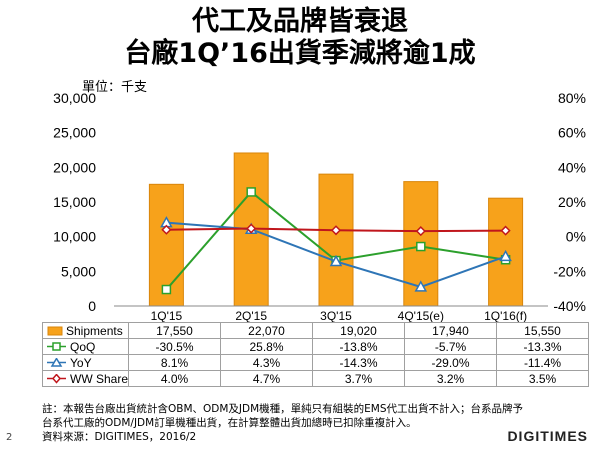 This screenshot has width=600, height=450. I want to click on table-cell: 3.5%, so click(543, 378).